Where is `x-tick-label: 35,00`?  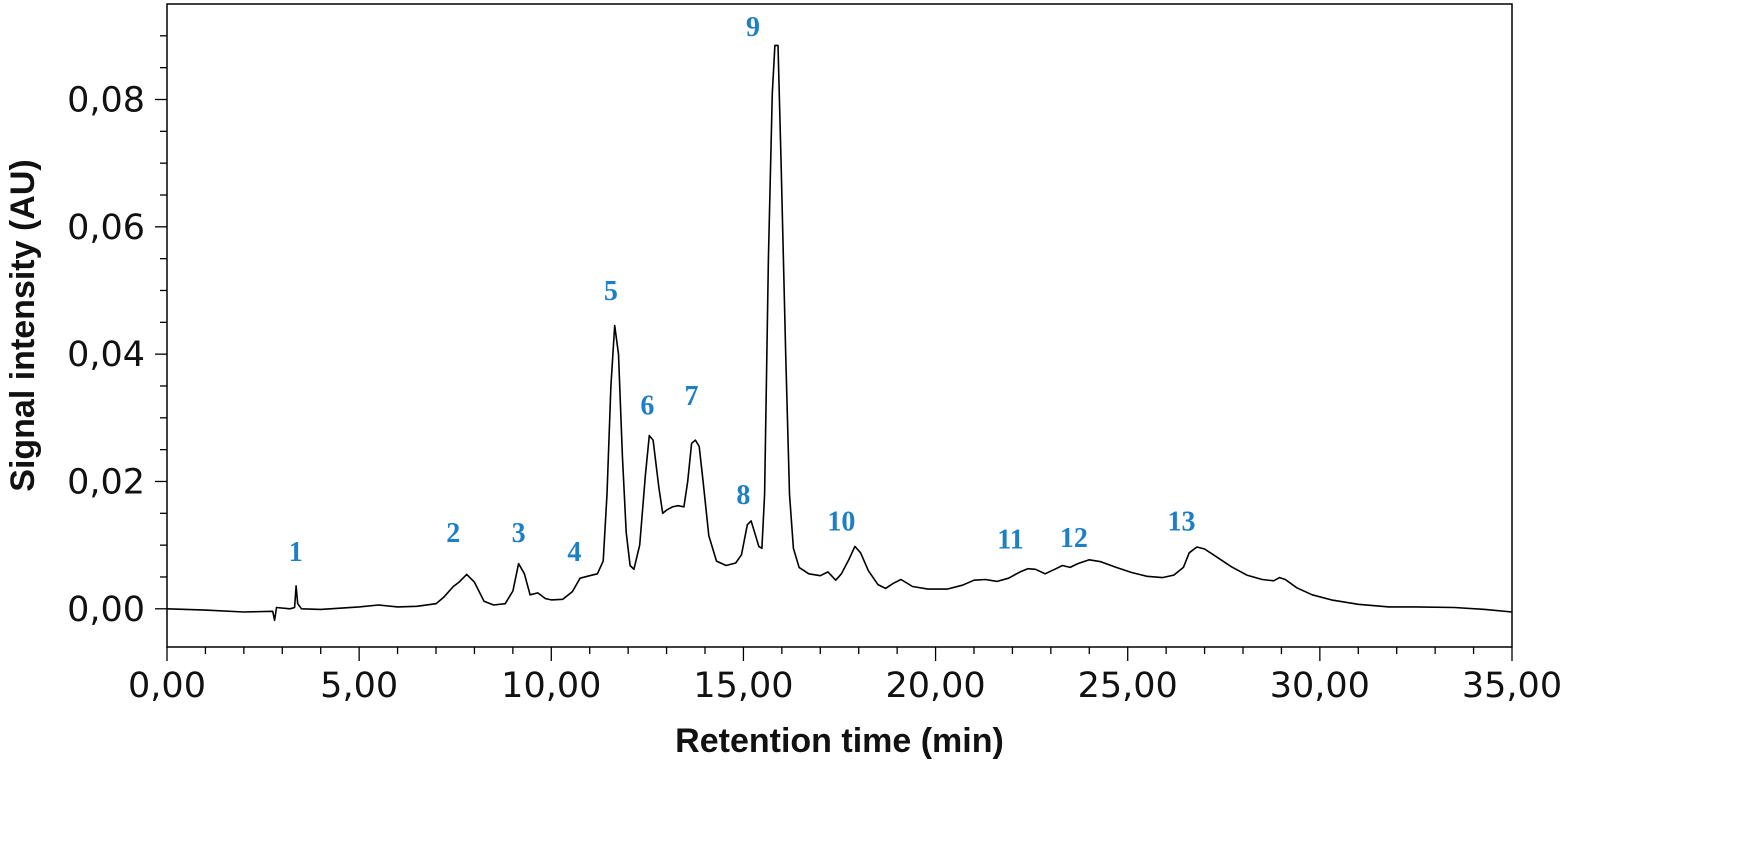
x-tick-label: 35,00 is located at coordinates (1512, 686).